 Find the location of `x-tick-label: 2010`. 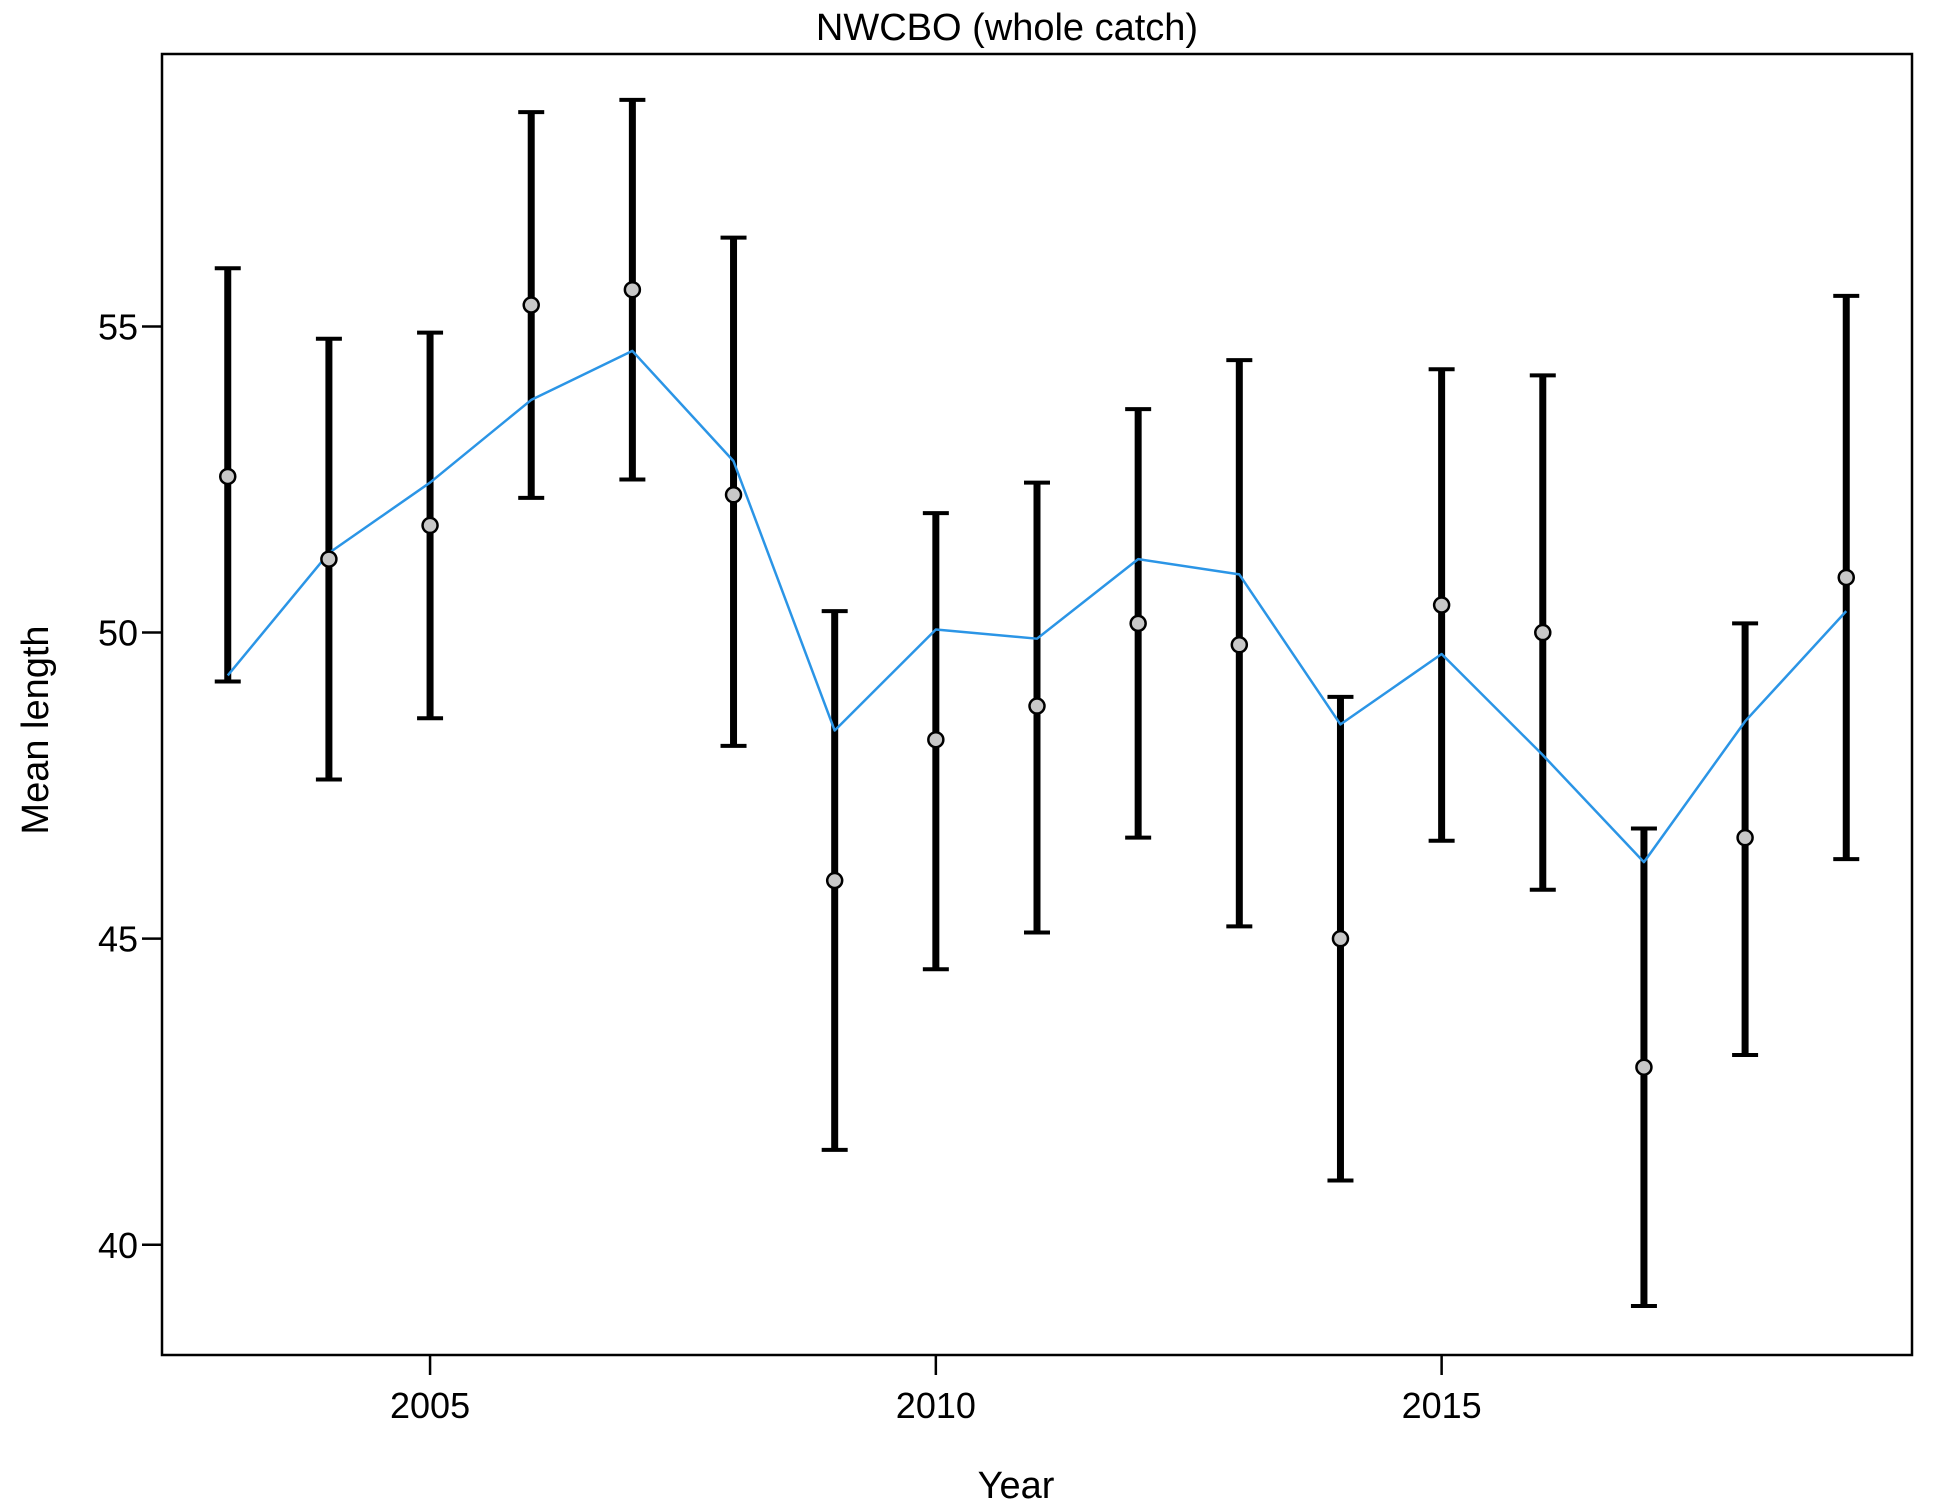

x-tick-label: 2010 is located at coordinates (936, 1405).